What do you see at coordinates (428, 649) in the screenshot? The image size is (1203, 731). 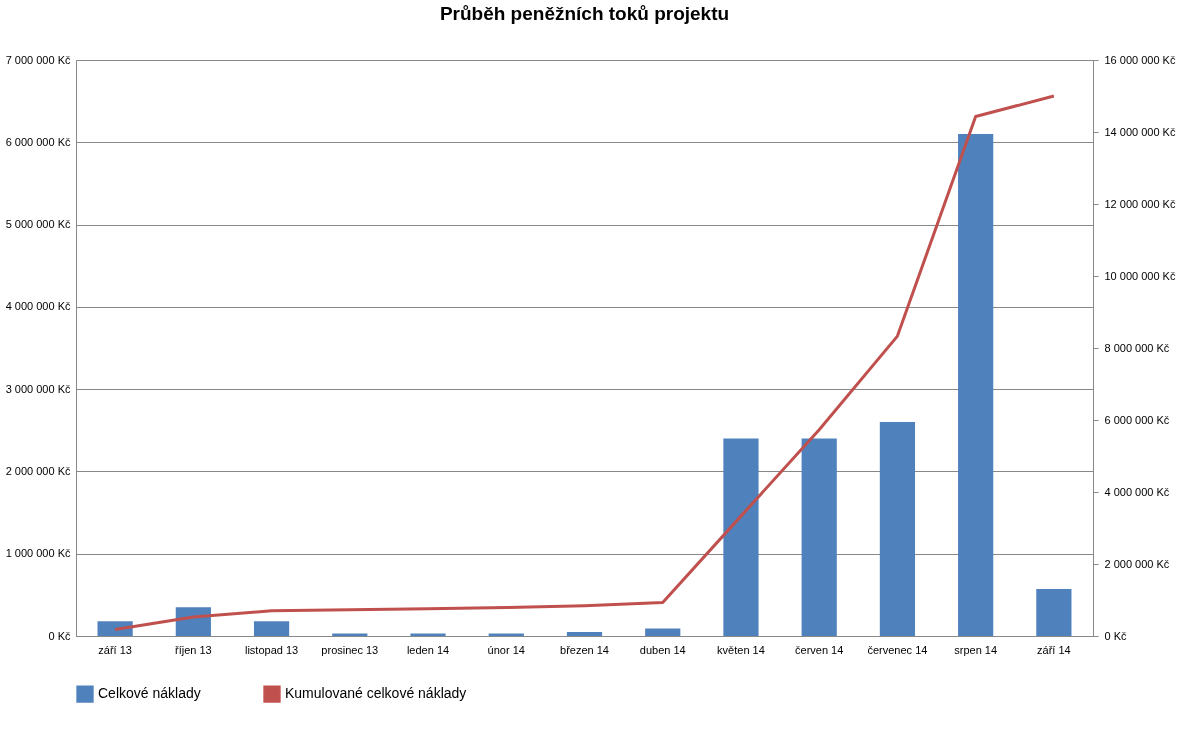 I see `x-tick-label: leden 14` at bounding box center [428, 649].